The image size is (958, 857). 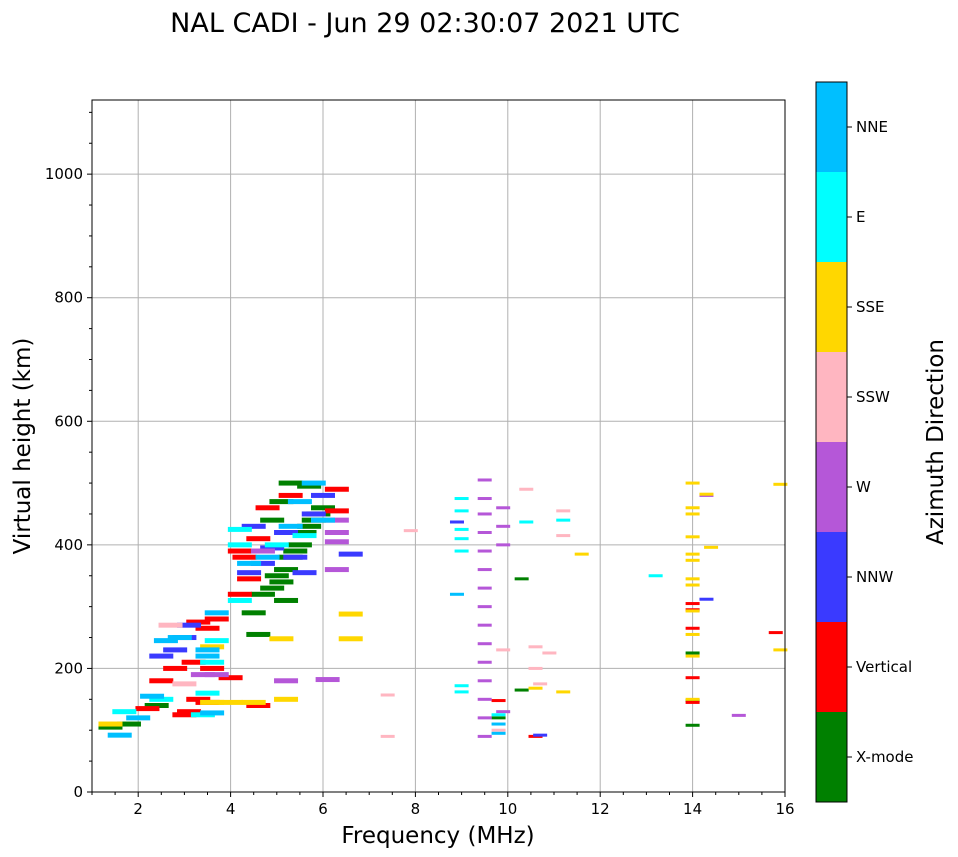 I want to click on colorbar-label: Azimuth Direction, so click(x=936, y=442).